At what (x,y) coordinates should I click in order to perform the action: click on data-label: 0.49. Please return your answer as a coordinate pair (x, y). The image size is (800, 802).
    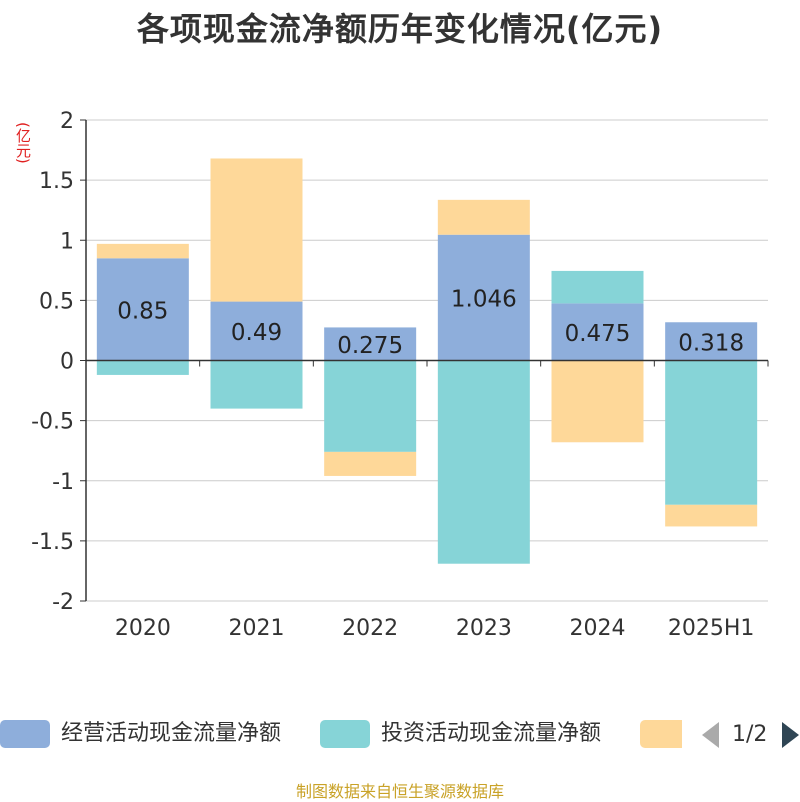
    Looking at the image, I should click on (256, 333).